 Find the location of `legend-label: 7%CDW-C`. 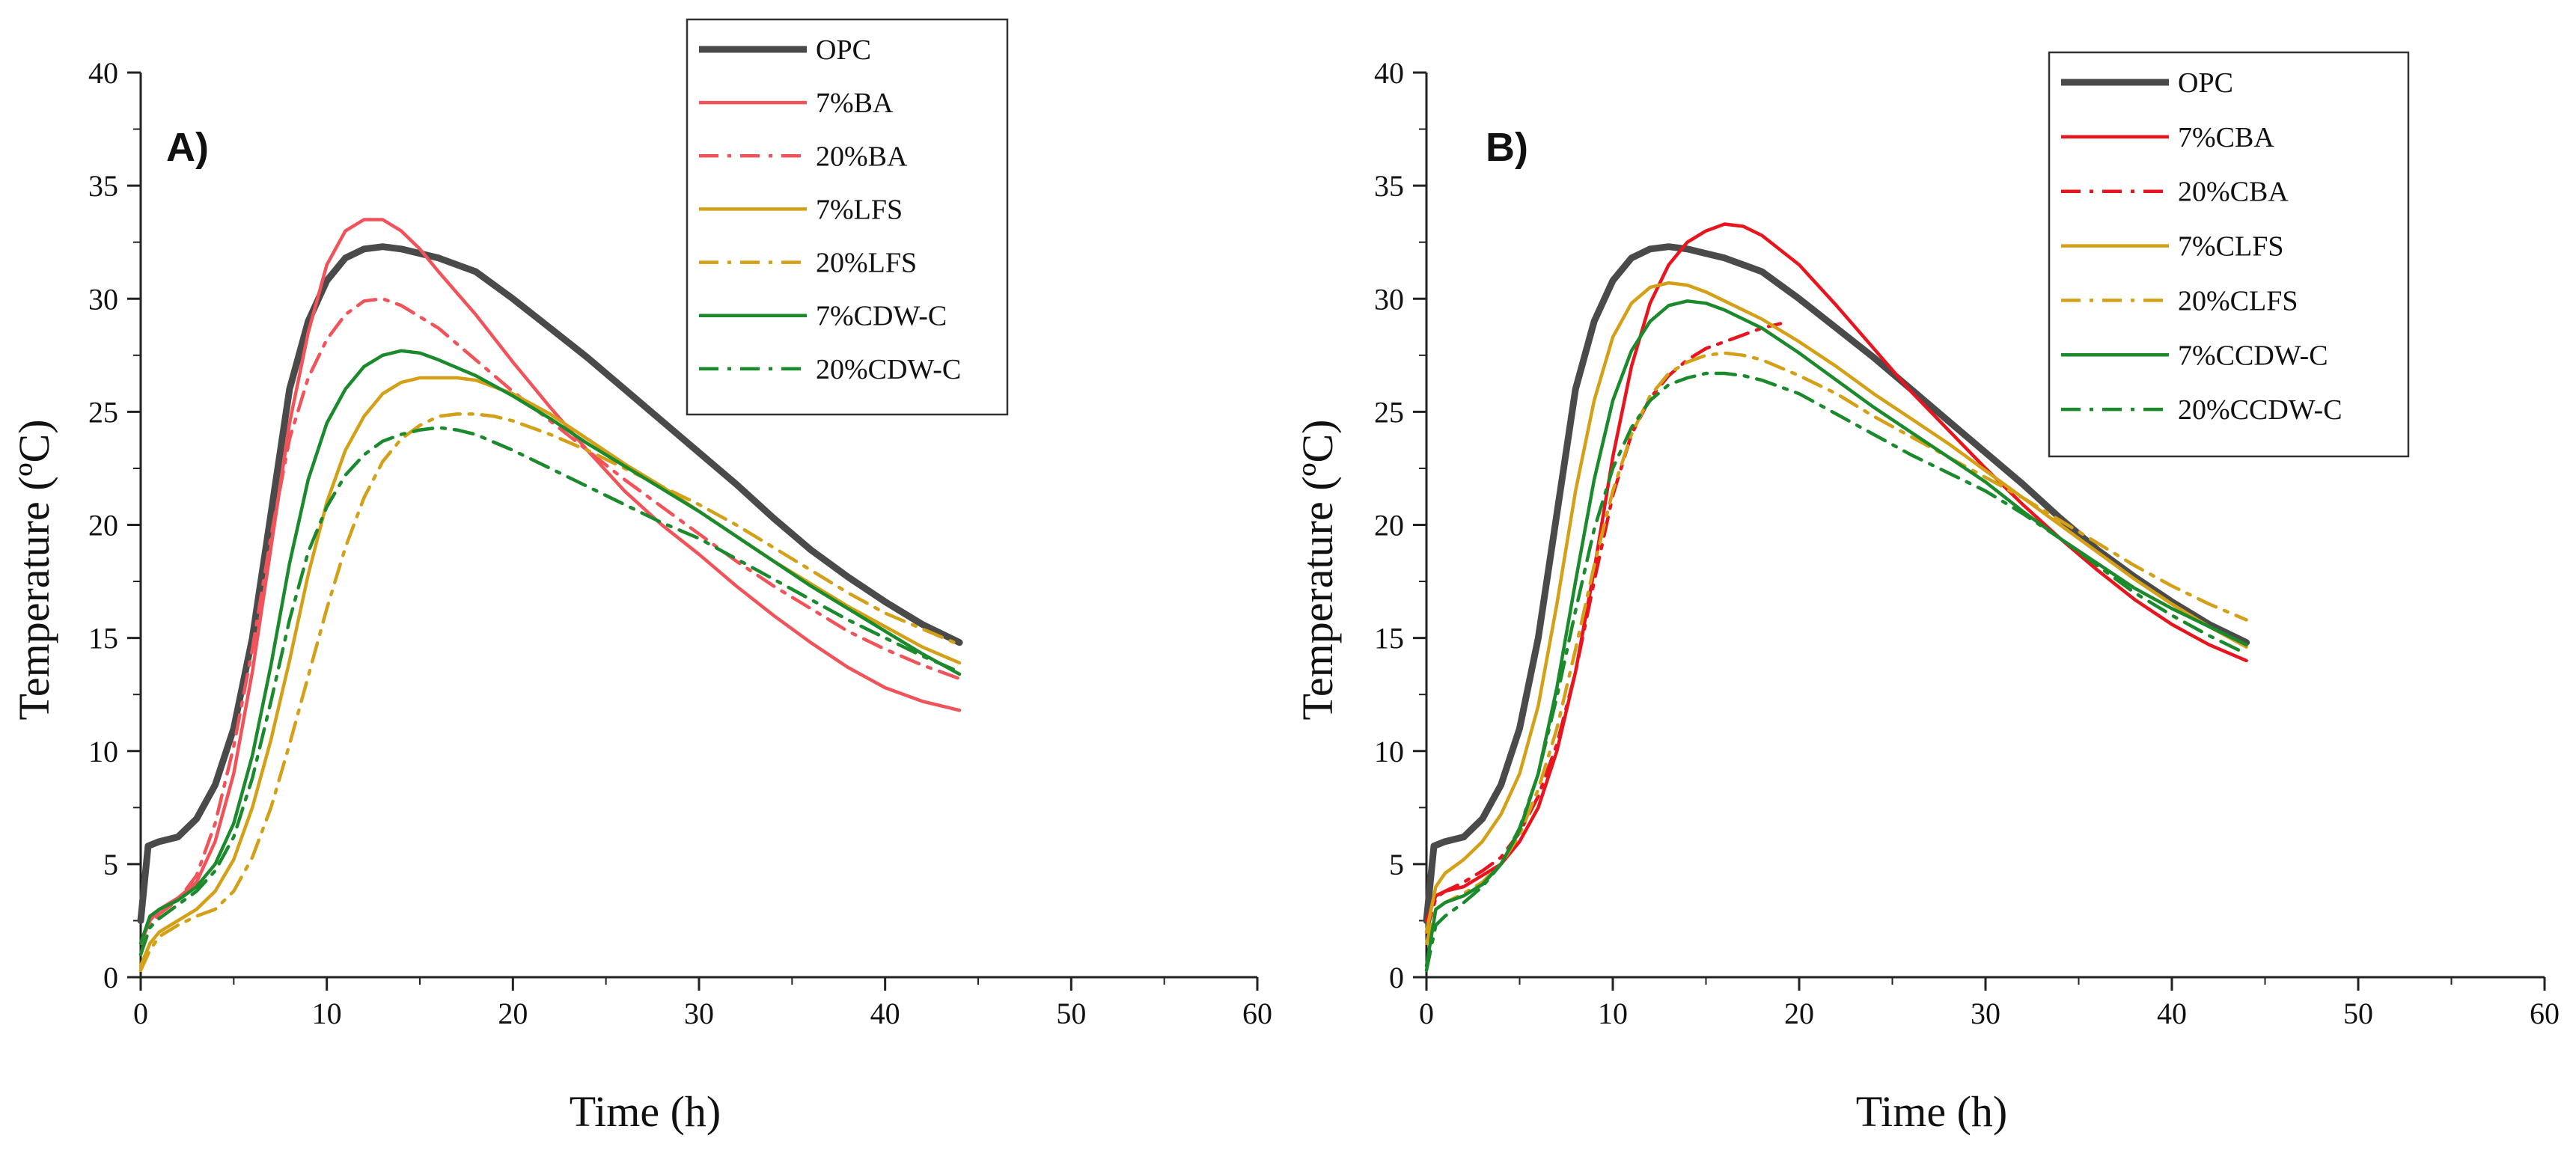

legend-label: 7%CDW-C is located at coordinates (881, 316).